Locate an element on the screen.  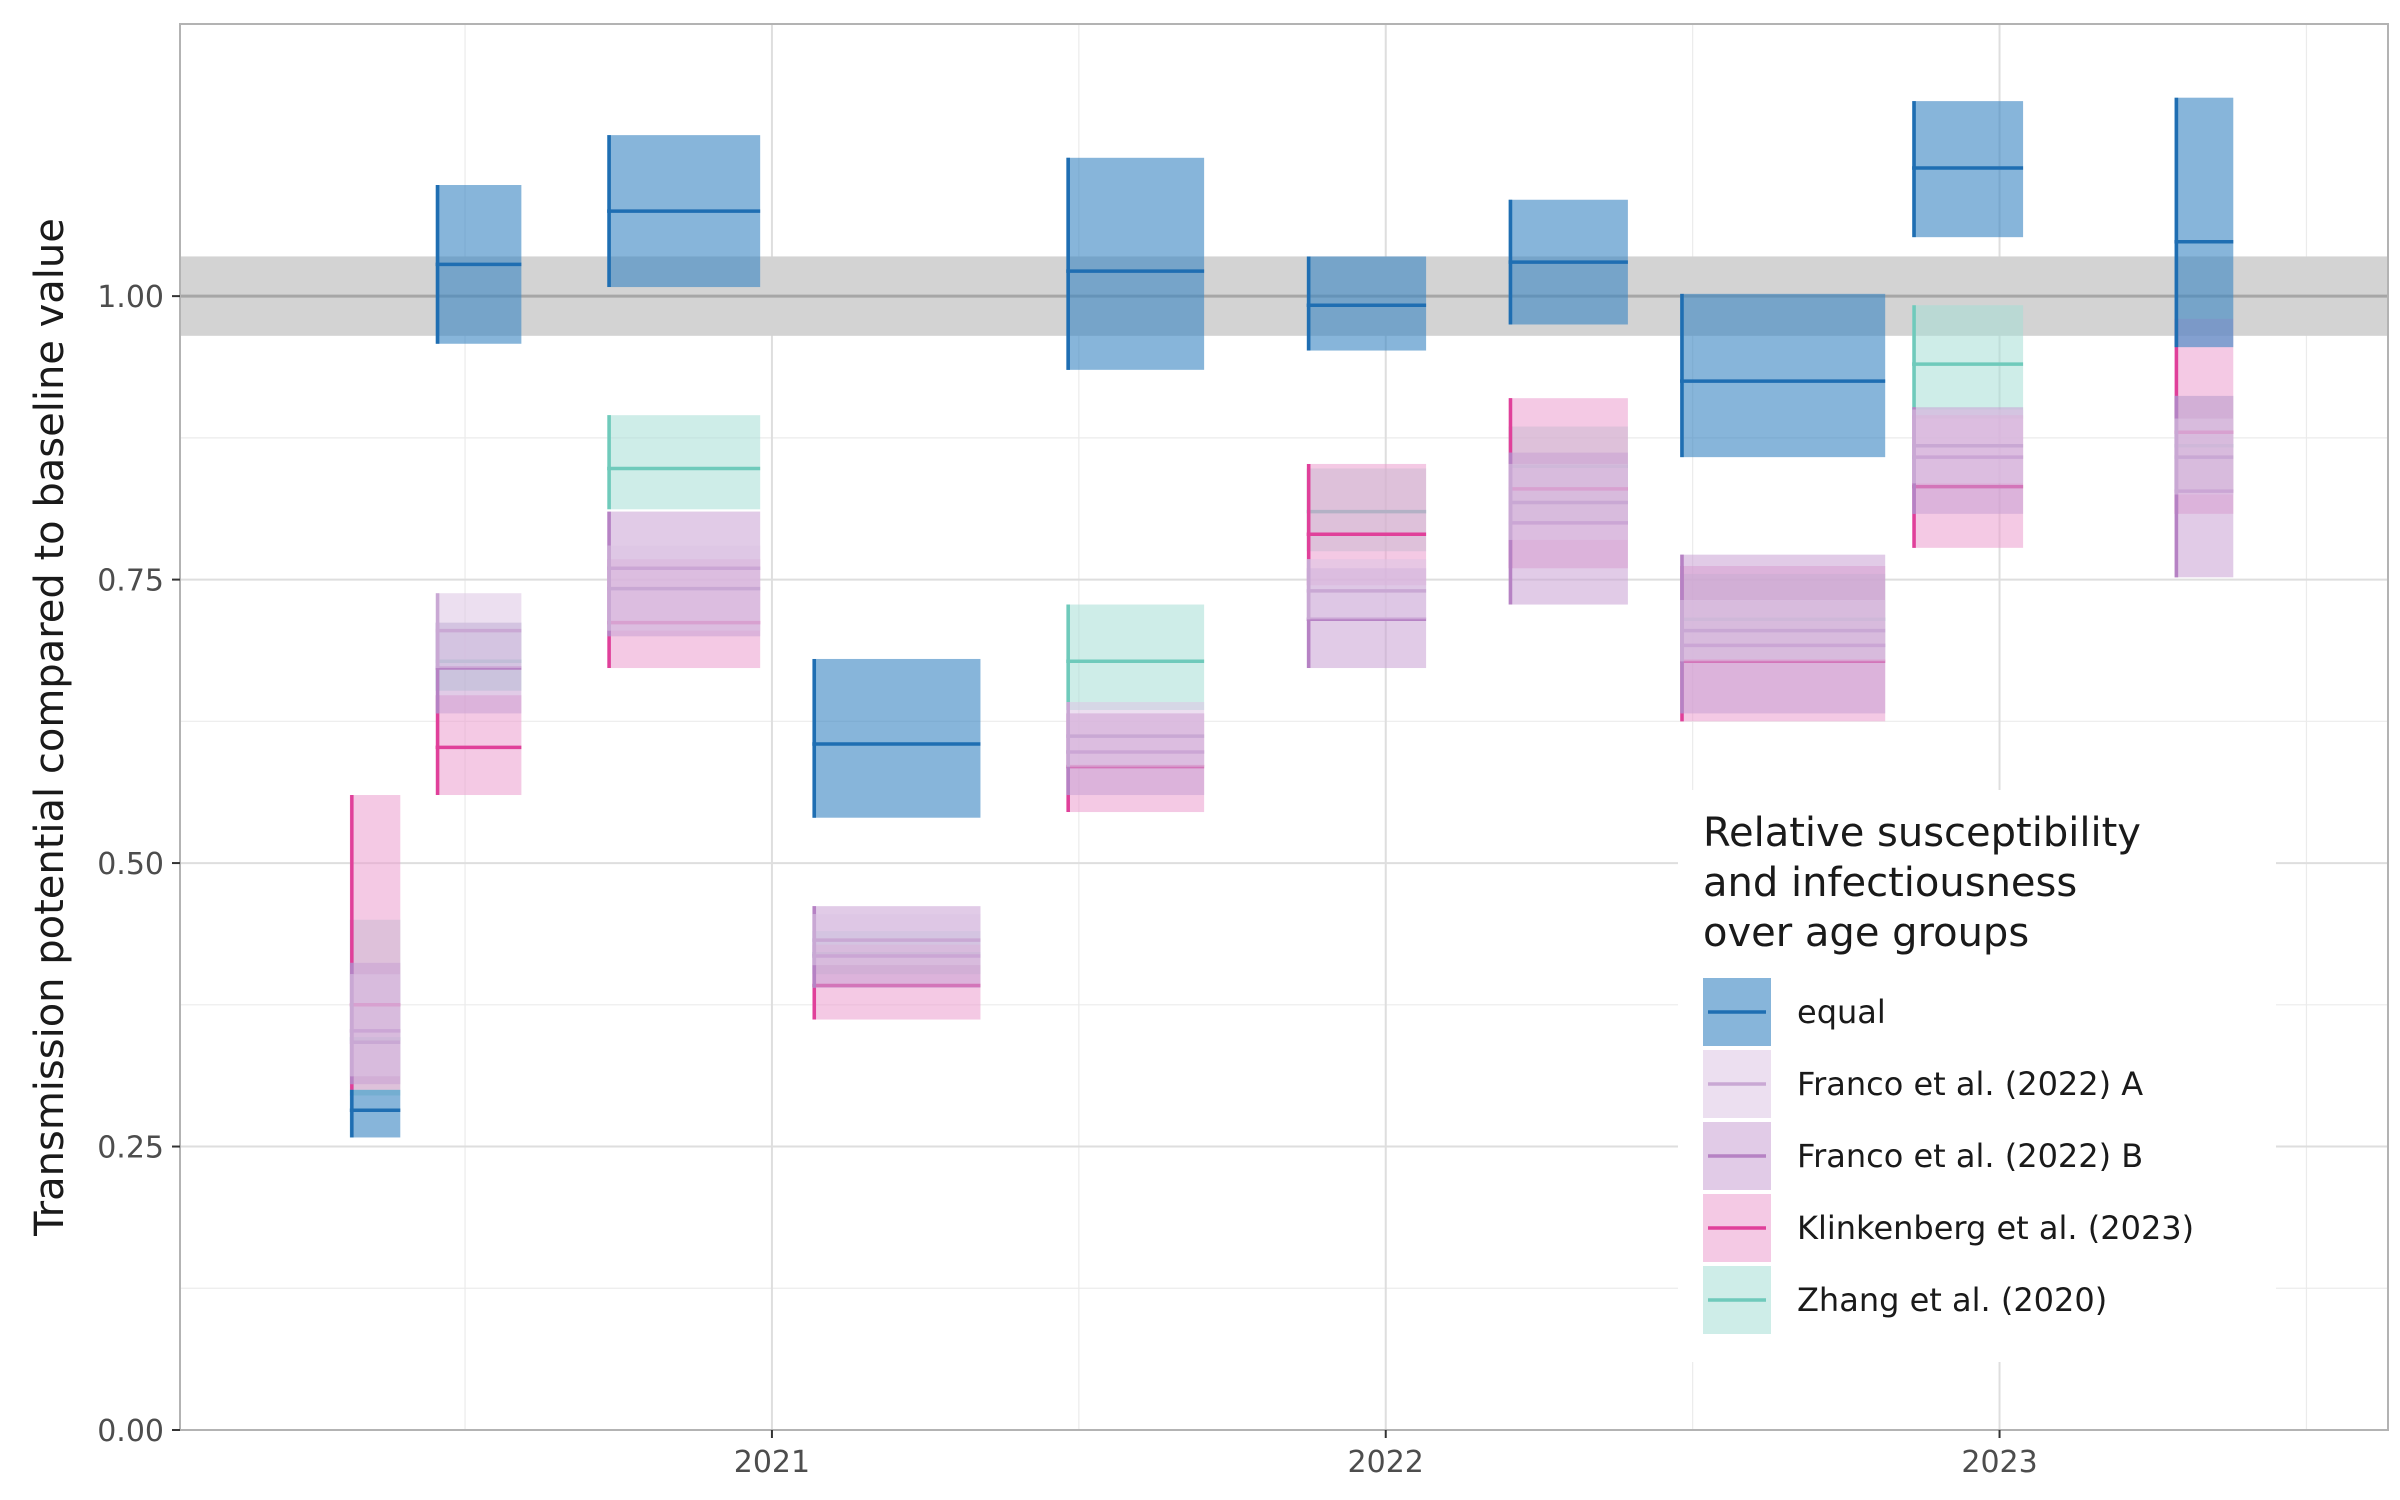
y-tick-label: 0.75 is located at coordinates (130, 581).